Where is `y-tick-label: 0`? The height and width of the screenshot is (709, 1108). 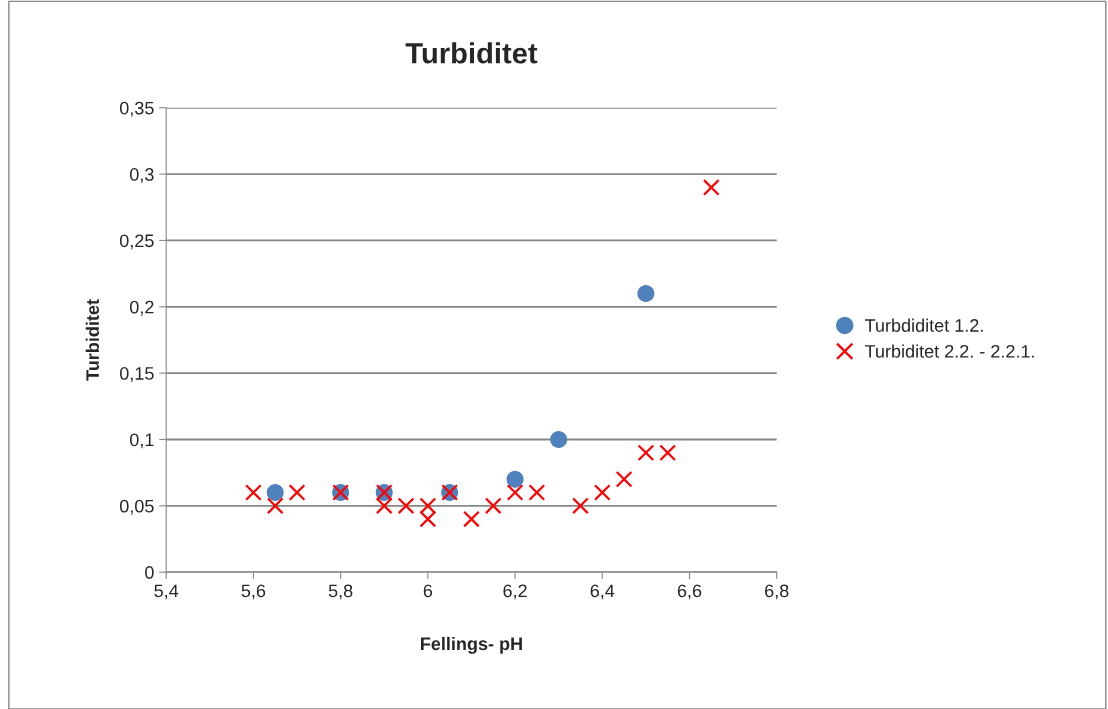
y-tick-label: 0 is located at coordinates (149, 572).